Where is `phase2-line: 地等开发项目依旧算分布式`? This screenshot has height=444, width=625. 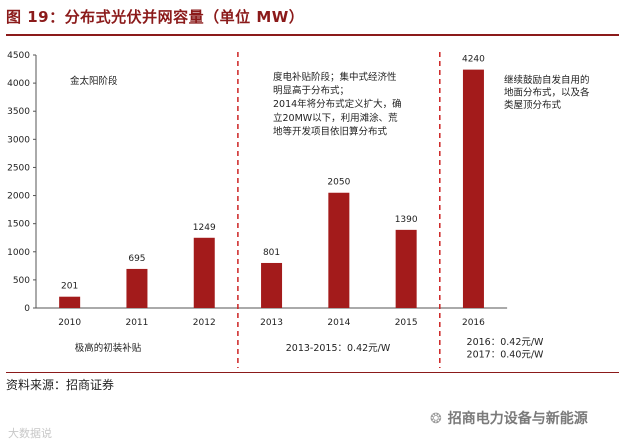
phase2-line: 地等开发项目依旧算分布式 is located at coordinates (330, 131).